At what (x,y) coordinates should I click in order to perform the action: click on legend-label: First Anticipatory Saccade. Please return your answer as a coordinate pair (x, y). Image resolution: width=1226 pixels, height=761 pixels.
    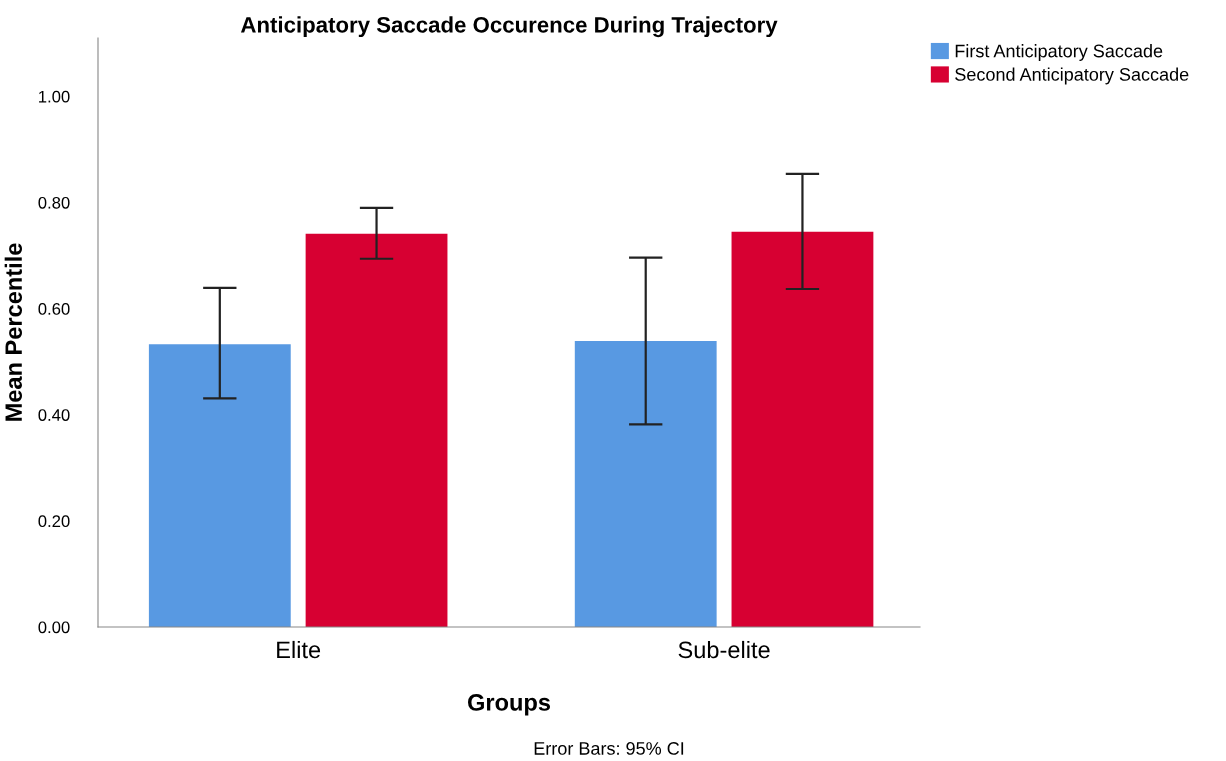
    Looking at the image, I should click on (1059, 52).